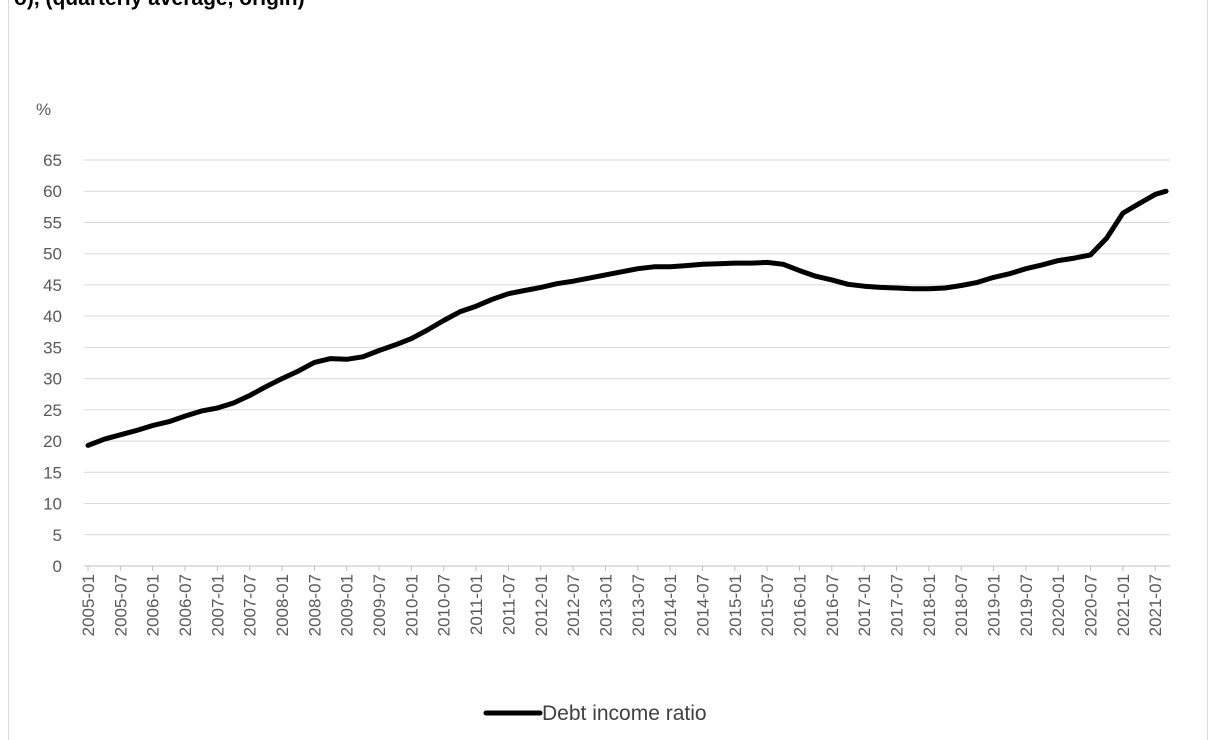 The height and width of the screenshot is (740, 1210). What do you see at coordinates (994, 605) in the screenshot?
I see `x-tick-label: 2019-01` at bounding box center [994, 605].